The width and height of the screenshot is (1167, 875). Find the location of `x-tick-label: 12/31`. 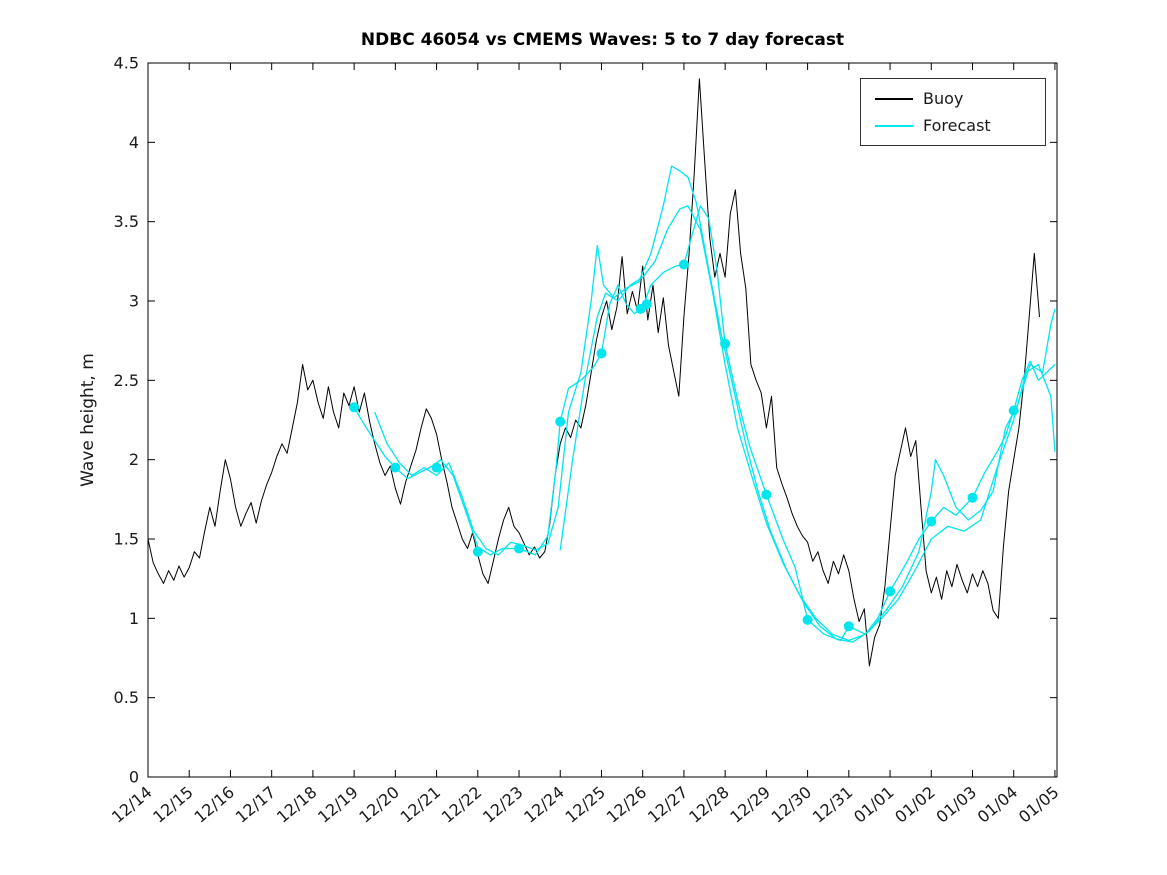

x-tick-label: 12/31 is located at coordinates (833, 805).